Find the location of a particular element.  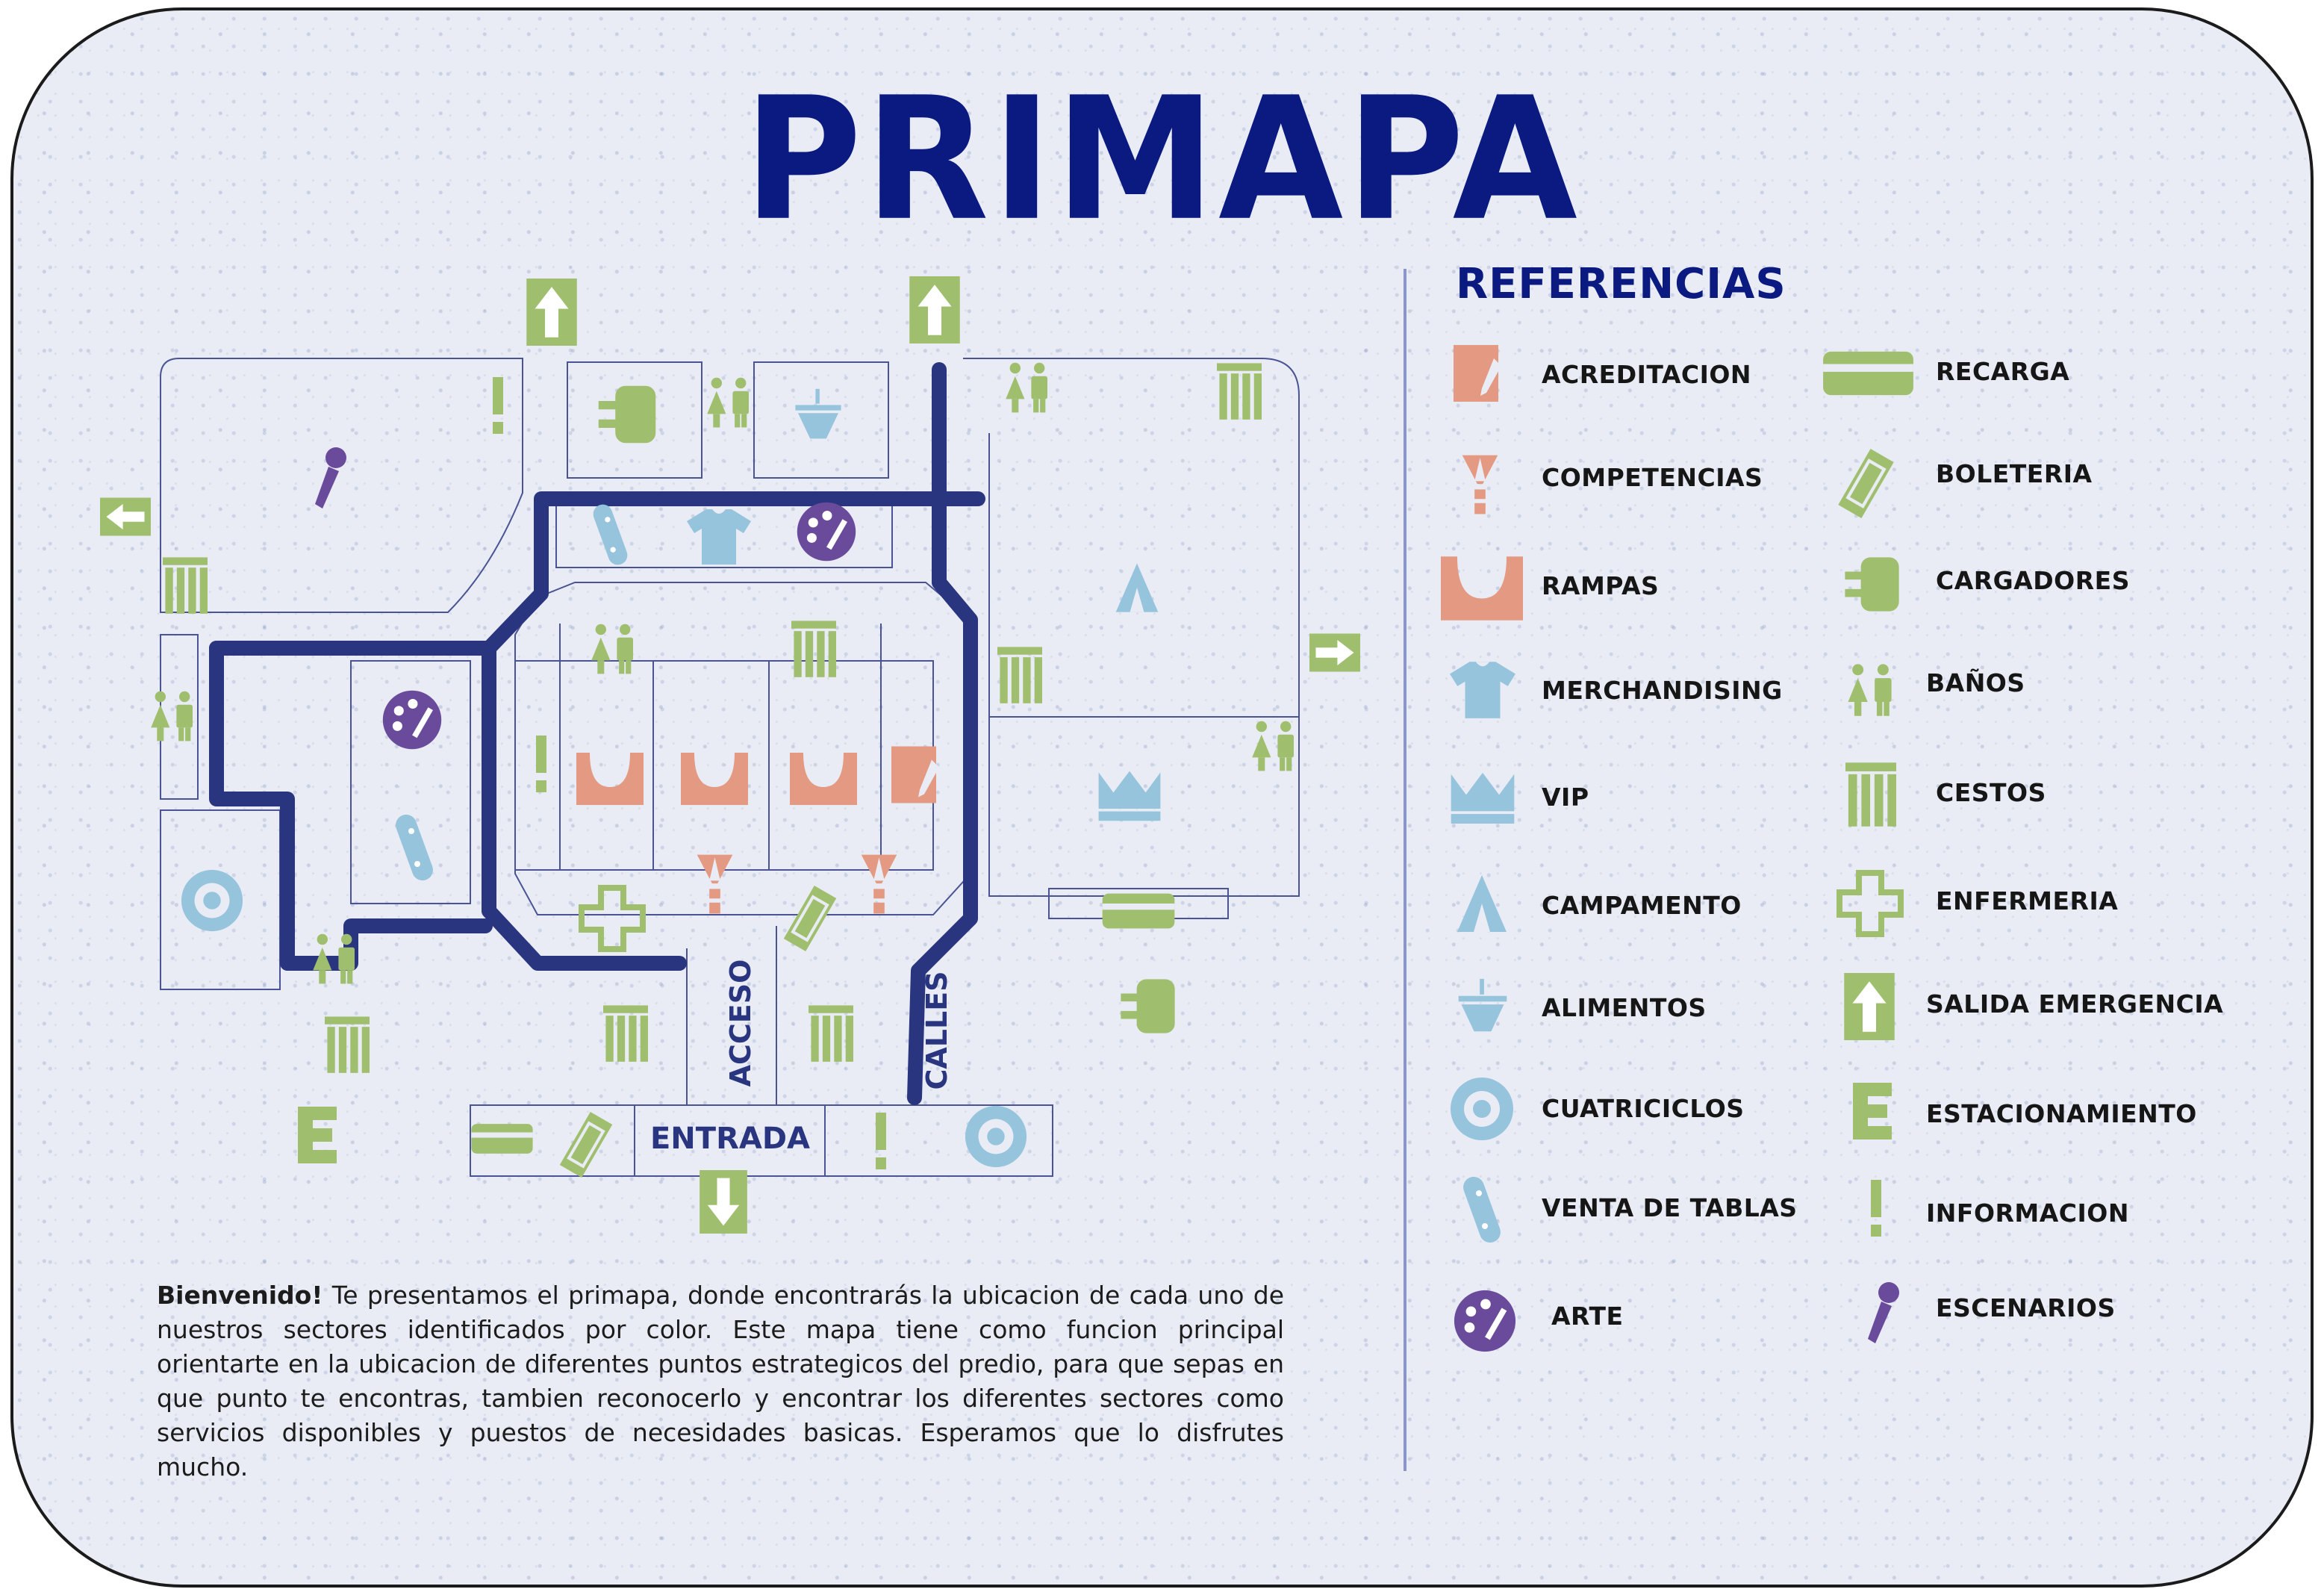

intro-lead: Bienvenido! is located at coordinates (240, 1295).